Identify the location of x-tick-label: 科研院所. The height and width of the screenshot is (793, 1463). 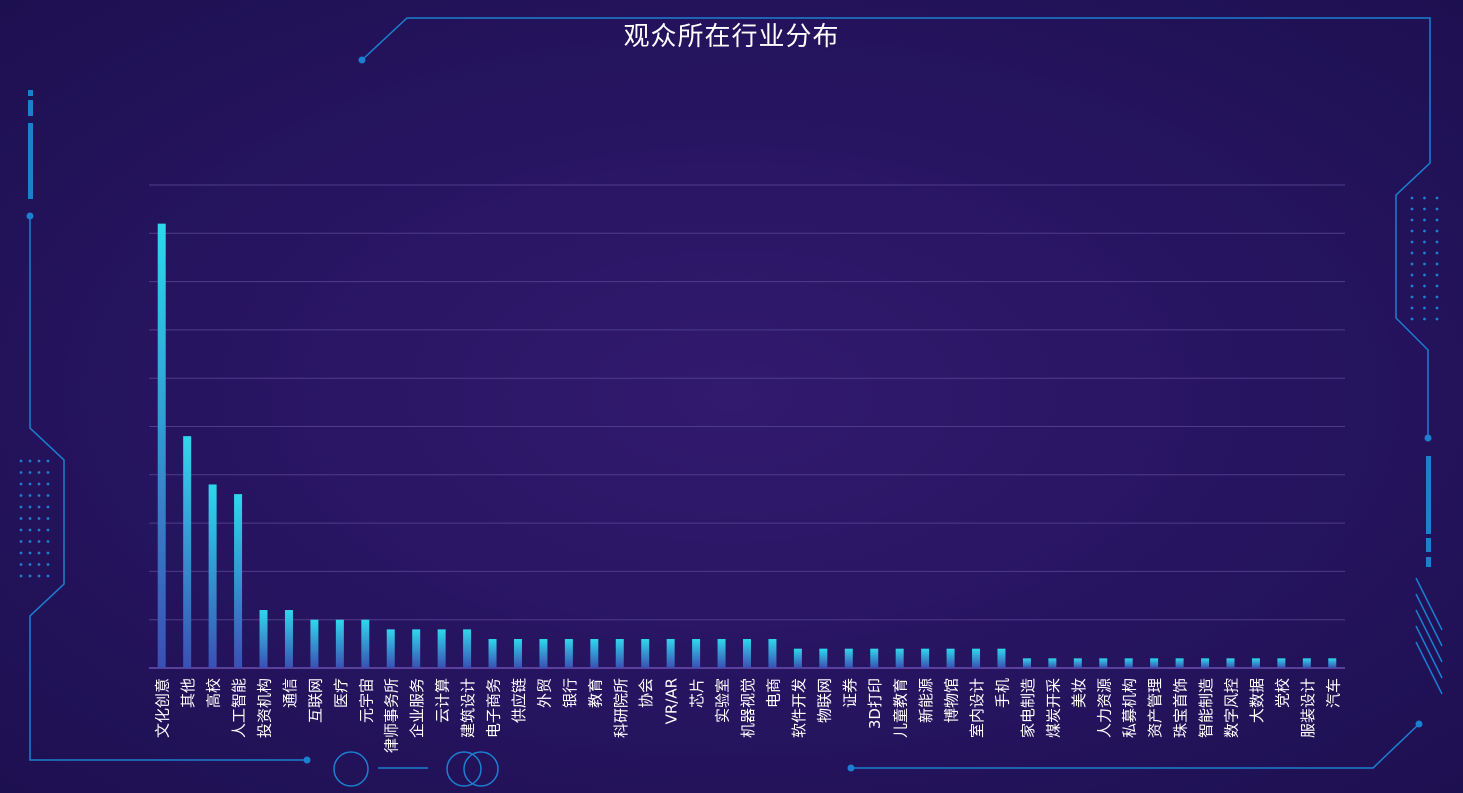
(621, 708).